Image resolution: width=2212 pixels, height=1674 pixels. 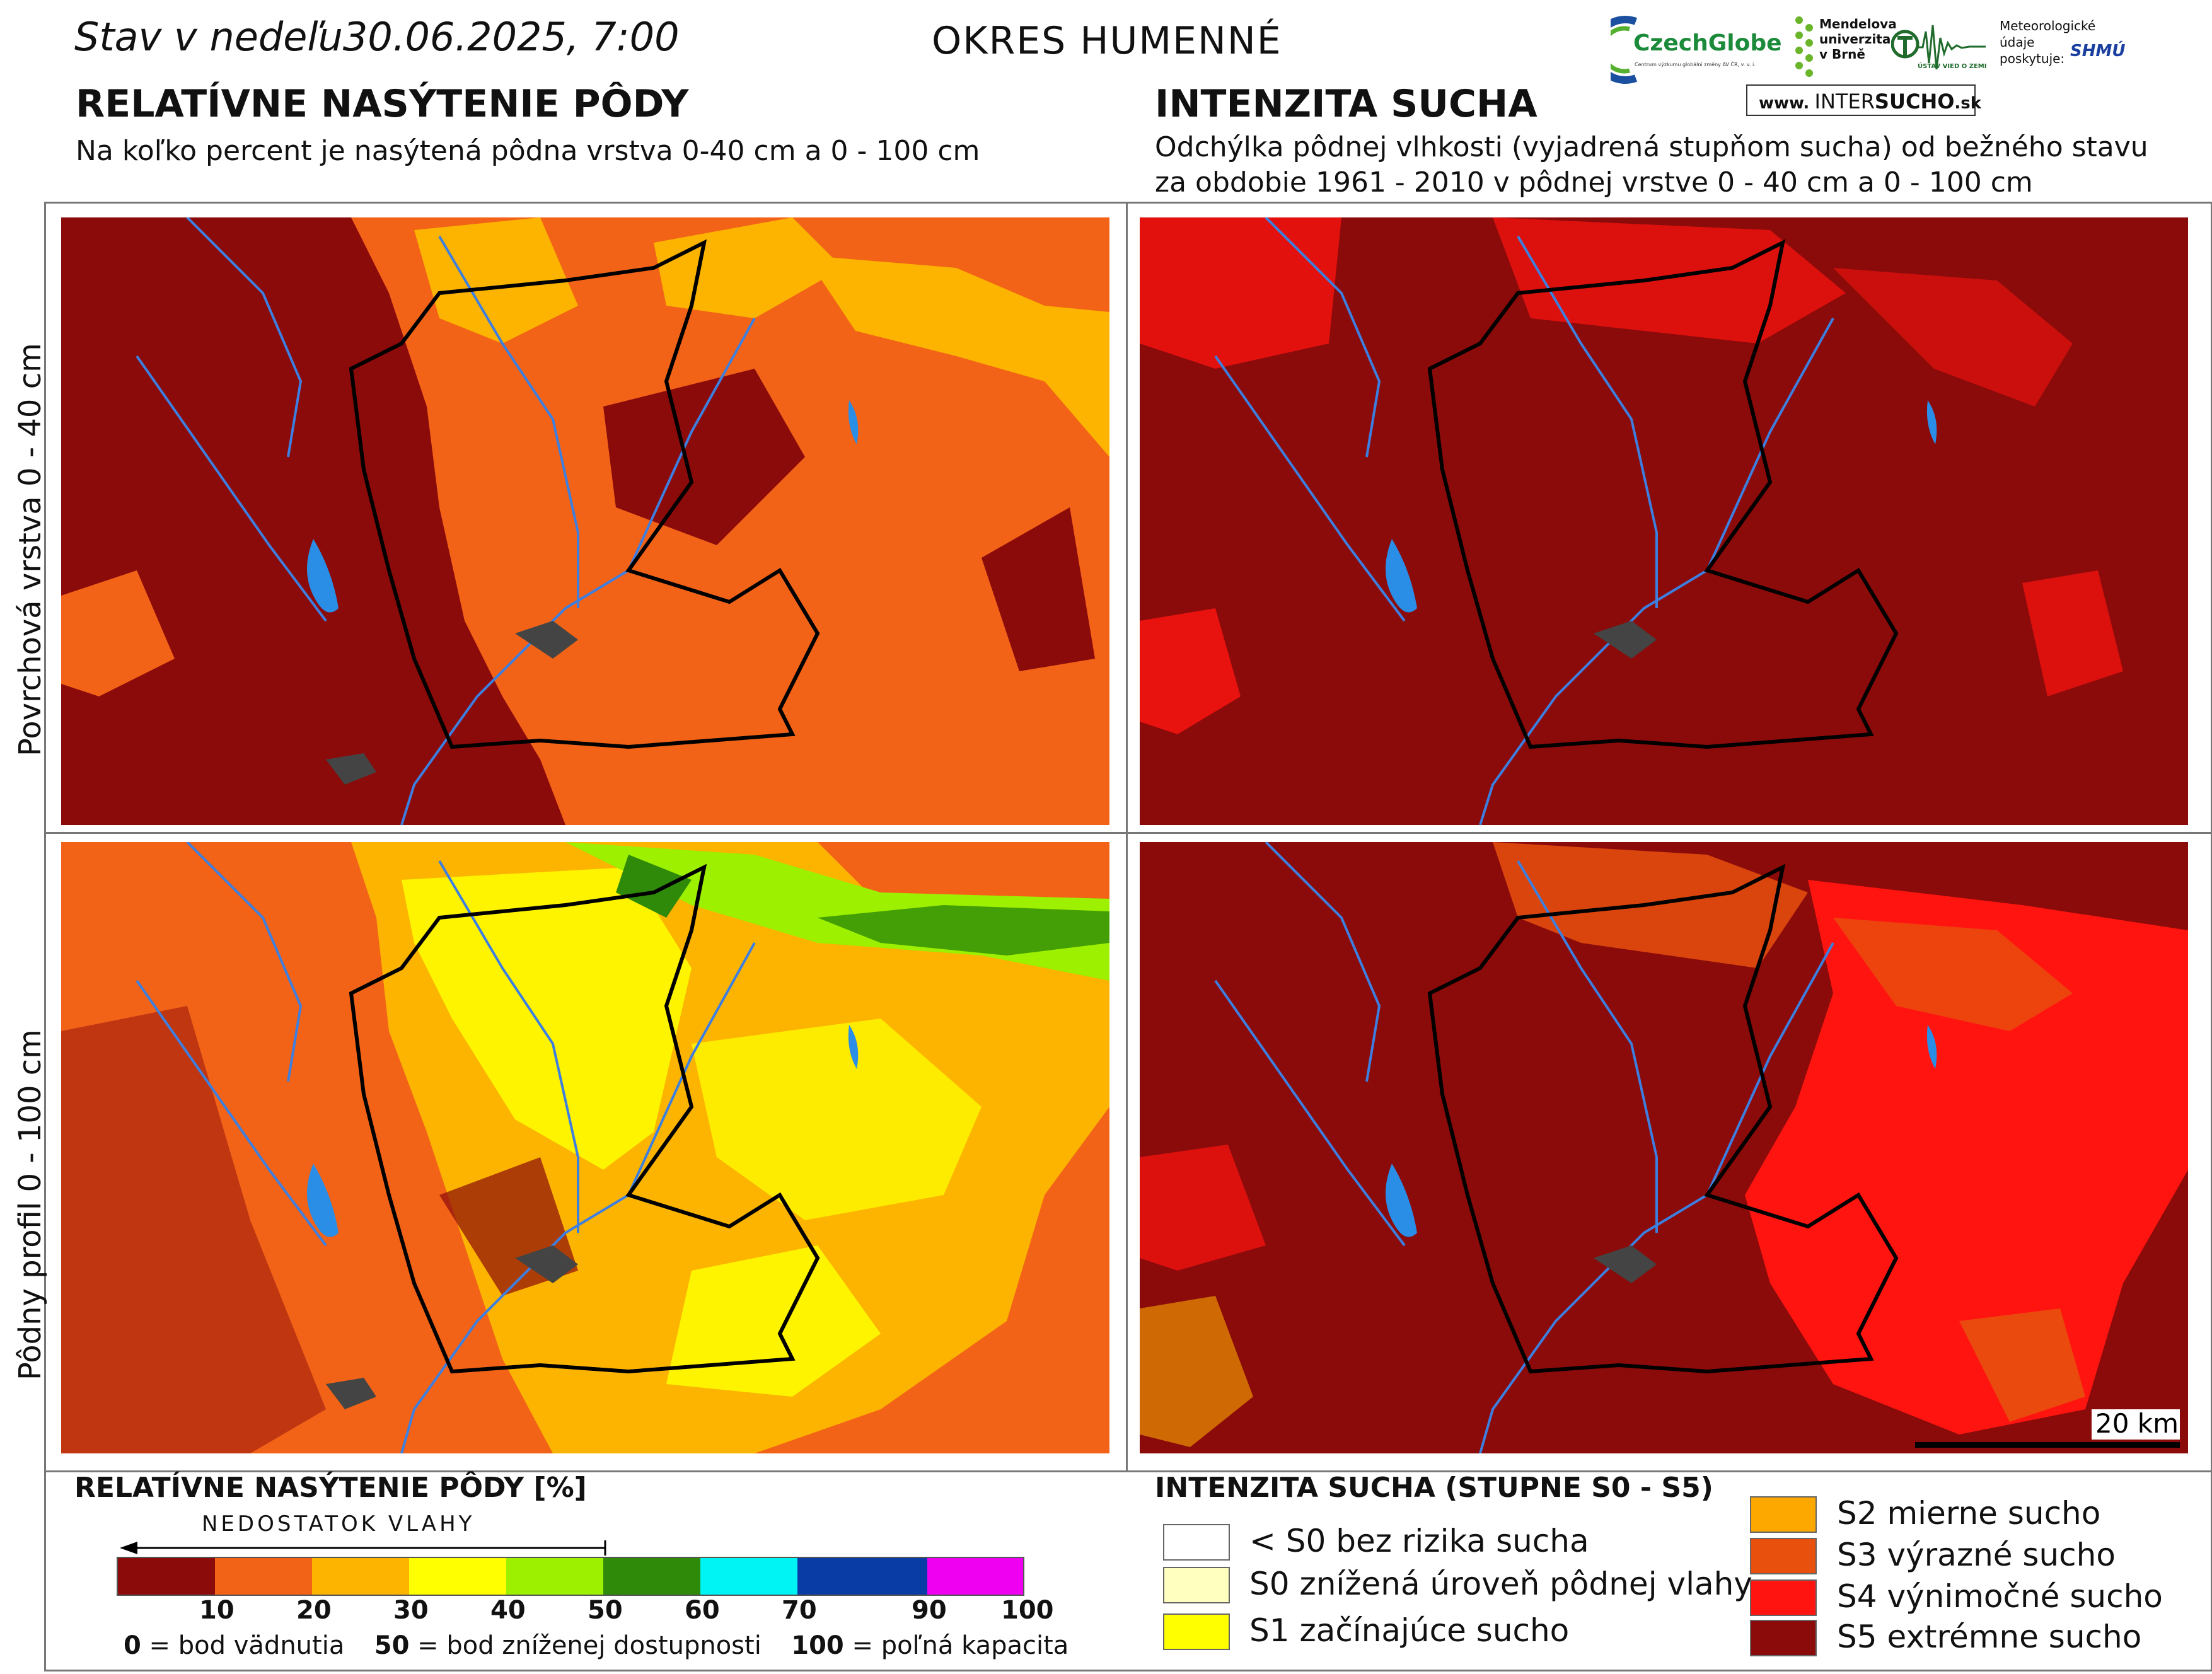 I want to click on legend-divider, so click(x=1128, y=1471).